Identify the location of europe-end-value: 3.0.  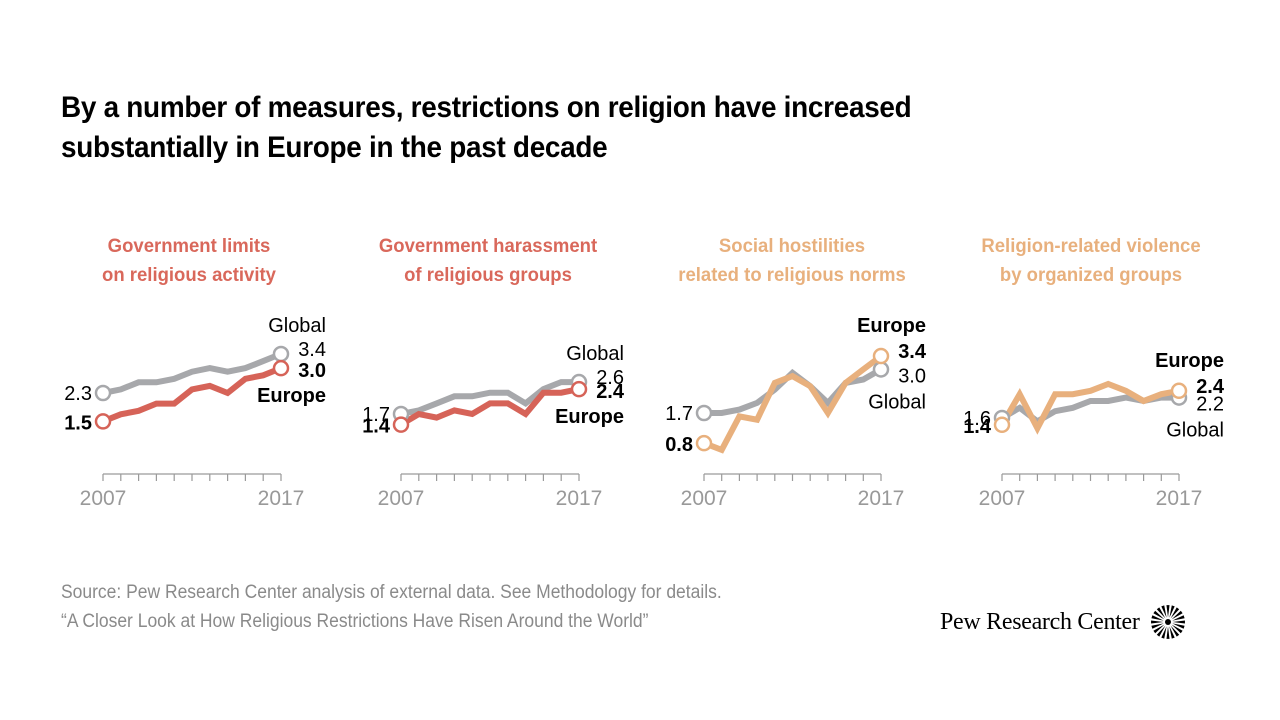
(312, 371).